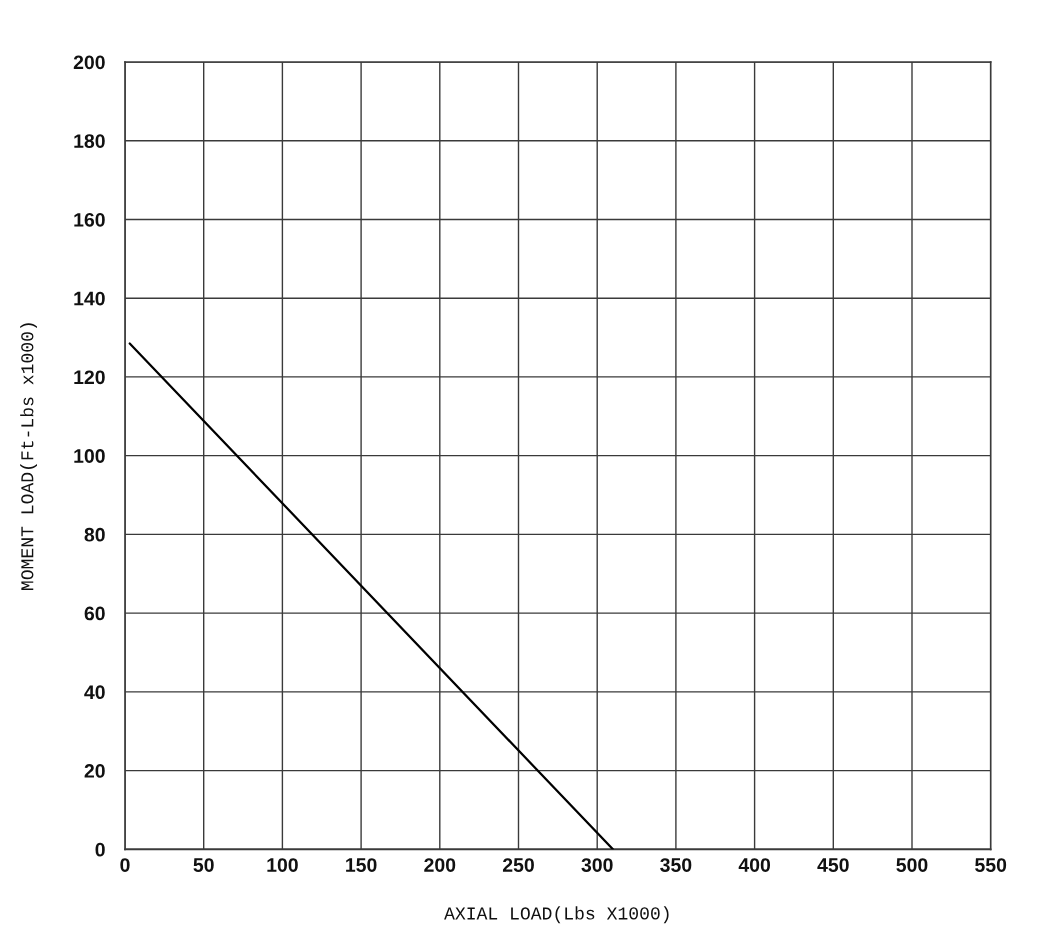  What do you see at coordinates (518, 865) in the screenshot?
I see `x-tick-label: 250` at bounding box center [518, 865].